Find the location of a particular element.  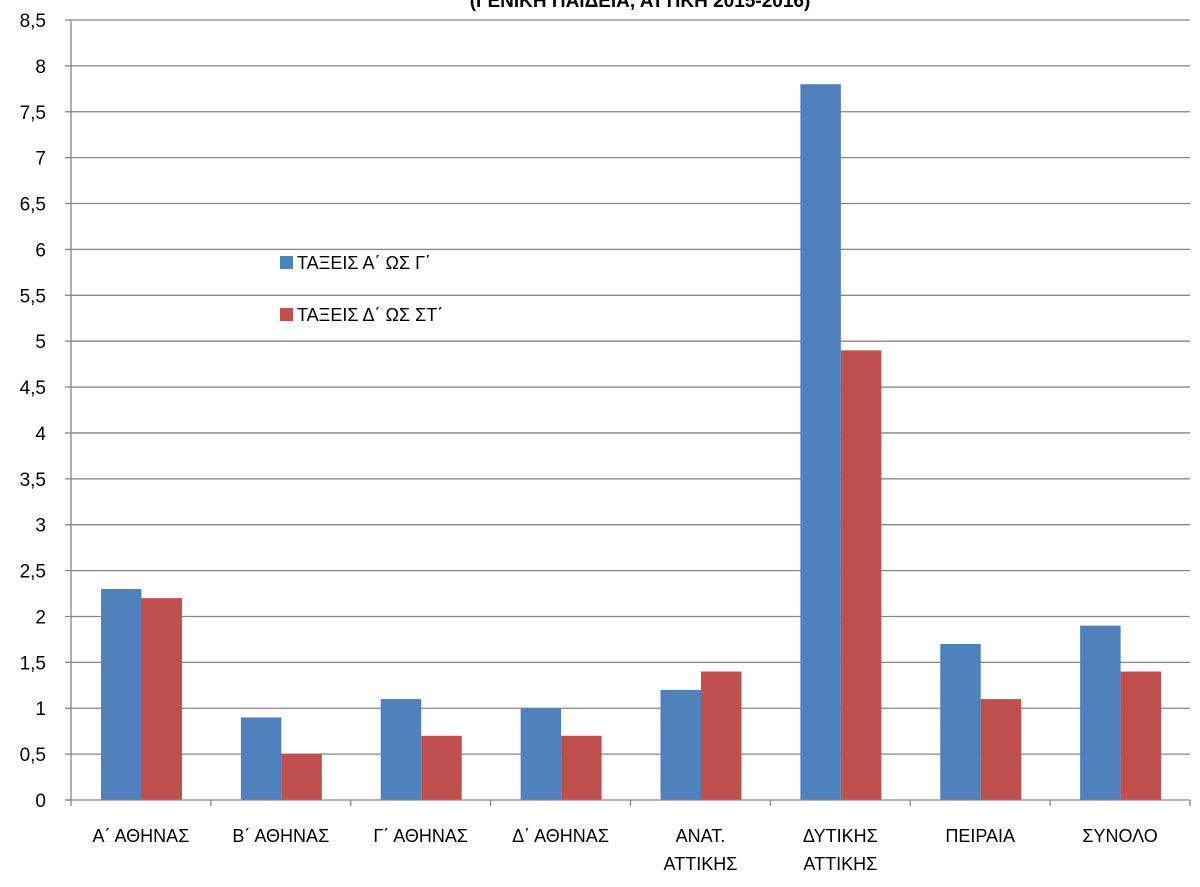

y-axis-tick-labels: 0 0,5 1 1,5 2 2,5 3 3,5 4 4,5 5 5,5 6 6,5 7 7,5 8 8,5 is located at coordinates (33, 411).